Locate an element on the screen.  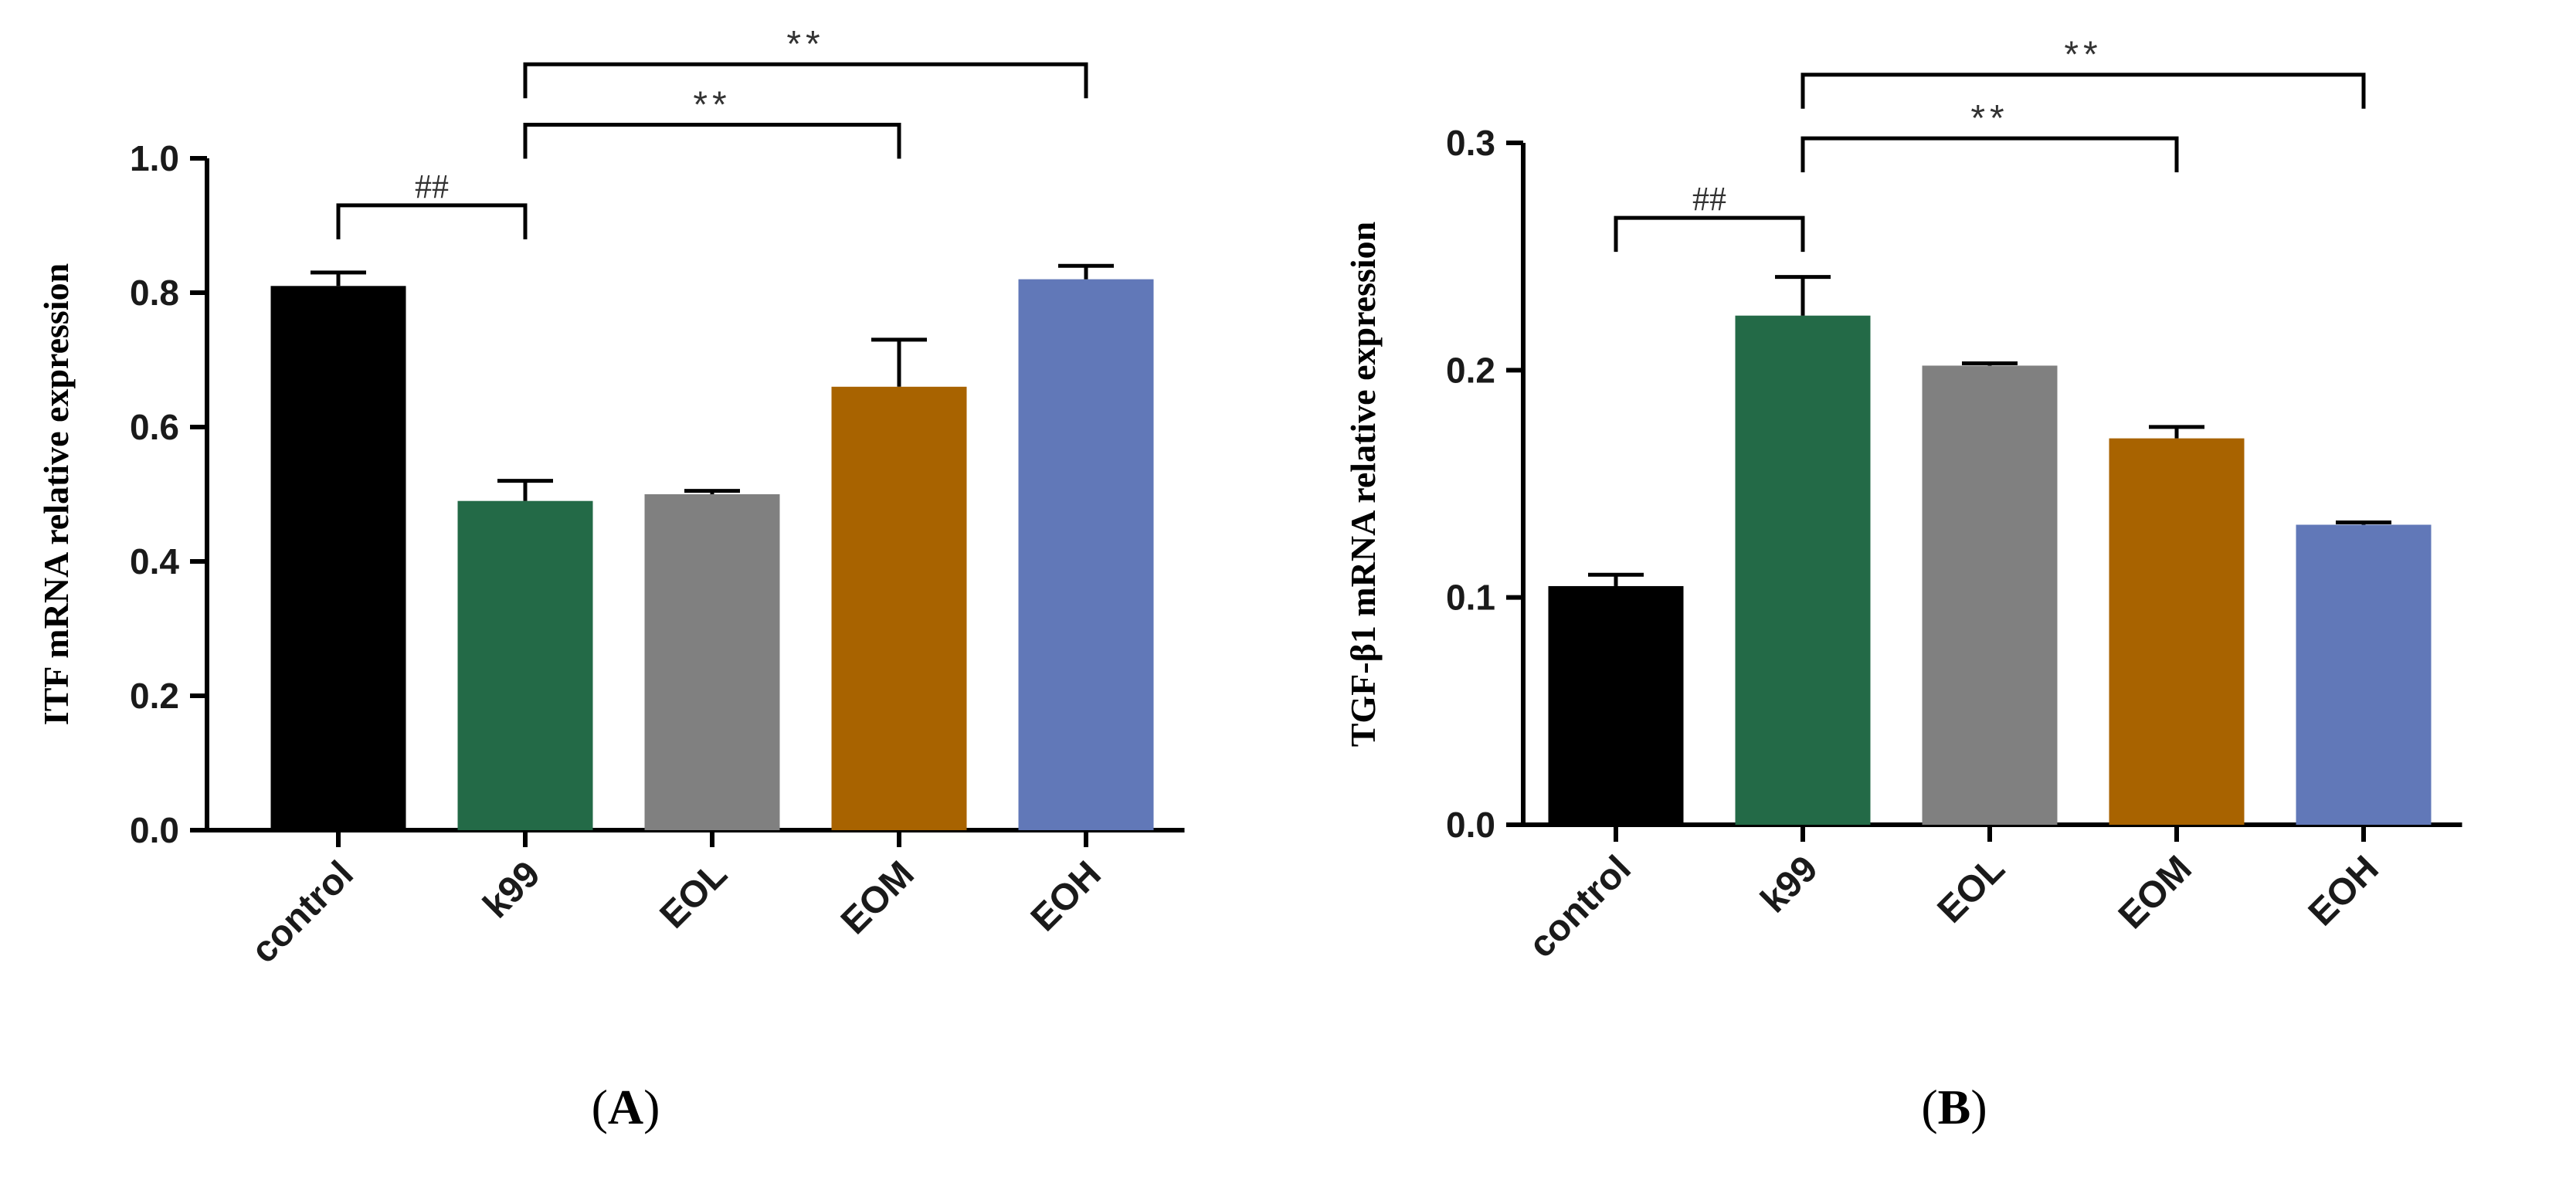
panel-label: (B) is located at coordinates (1954, 1107).